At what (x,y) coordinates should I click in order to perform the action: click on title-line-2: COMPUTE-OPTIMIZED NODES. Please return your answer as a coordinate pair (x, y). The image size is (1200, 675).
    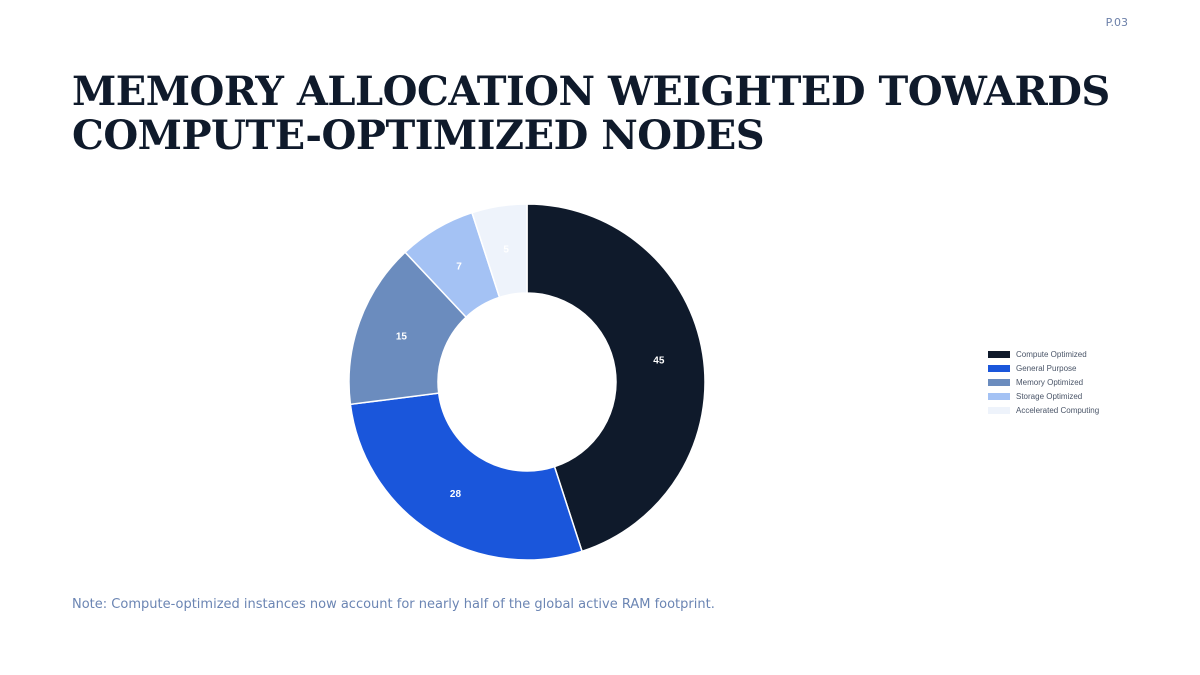
    Looking at the image, I should click on (418, 135).